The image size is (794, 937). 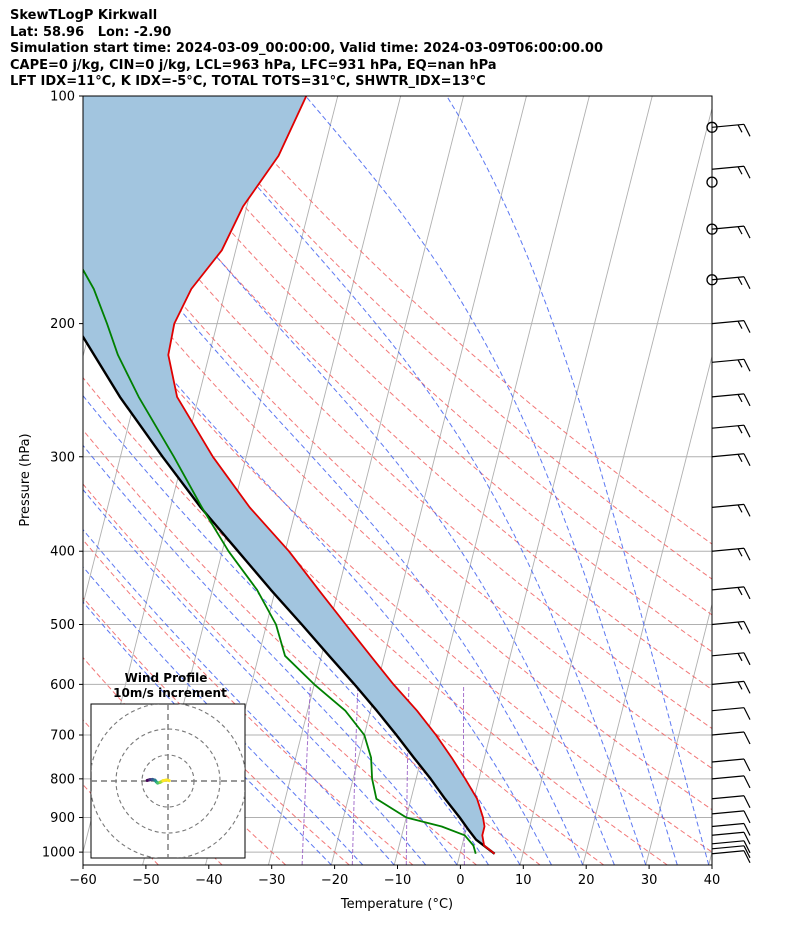 I want to click on x-tick-label: 20, so click(x=586, y=880).